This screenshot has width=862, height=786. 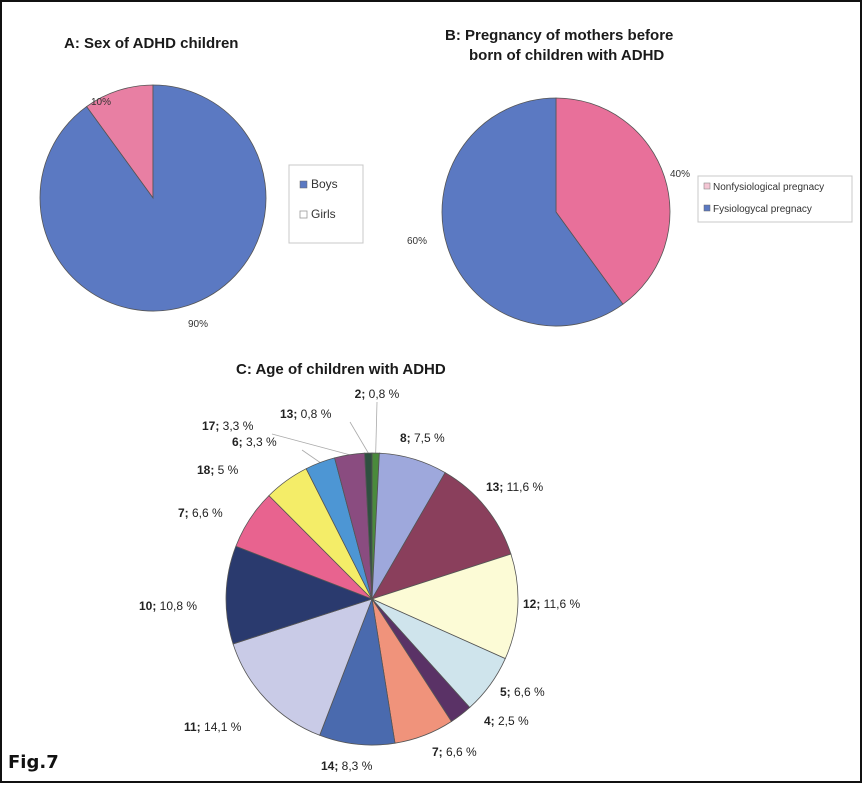 I want to click on chart-c-label-age-7: 14;, so click(x=329, y=766).